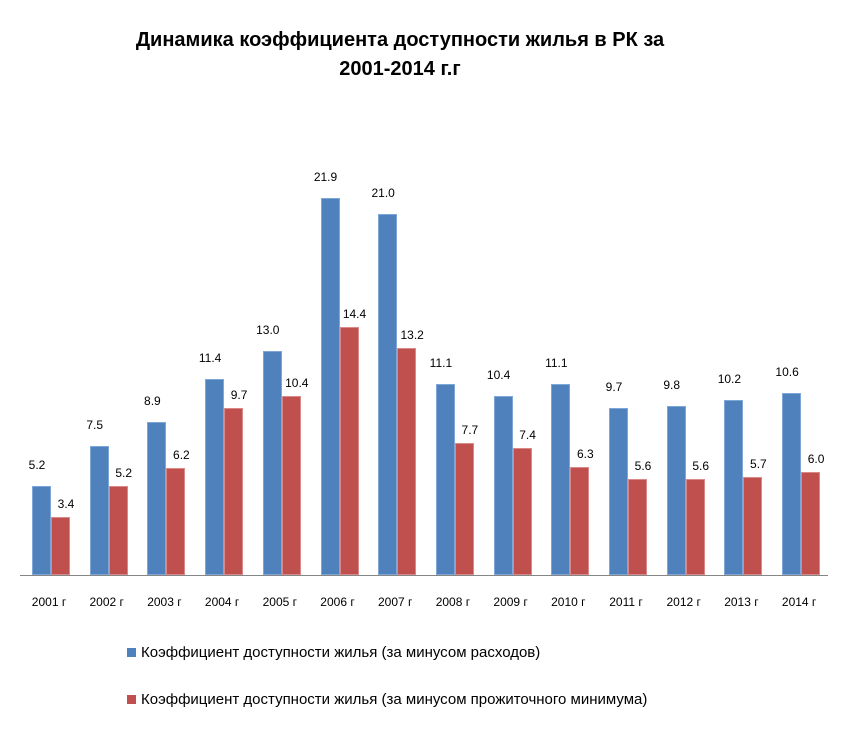  What do you see at coordinates (66, 503) in the screenshot?
I see `data-label: 3.4` at bounding box center [66, 503].